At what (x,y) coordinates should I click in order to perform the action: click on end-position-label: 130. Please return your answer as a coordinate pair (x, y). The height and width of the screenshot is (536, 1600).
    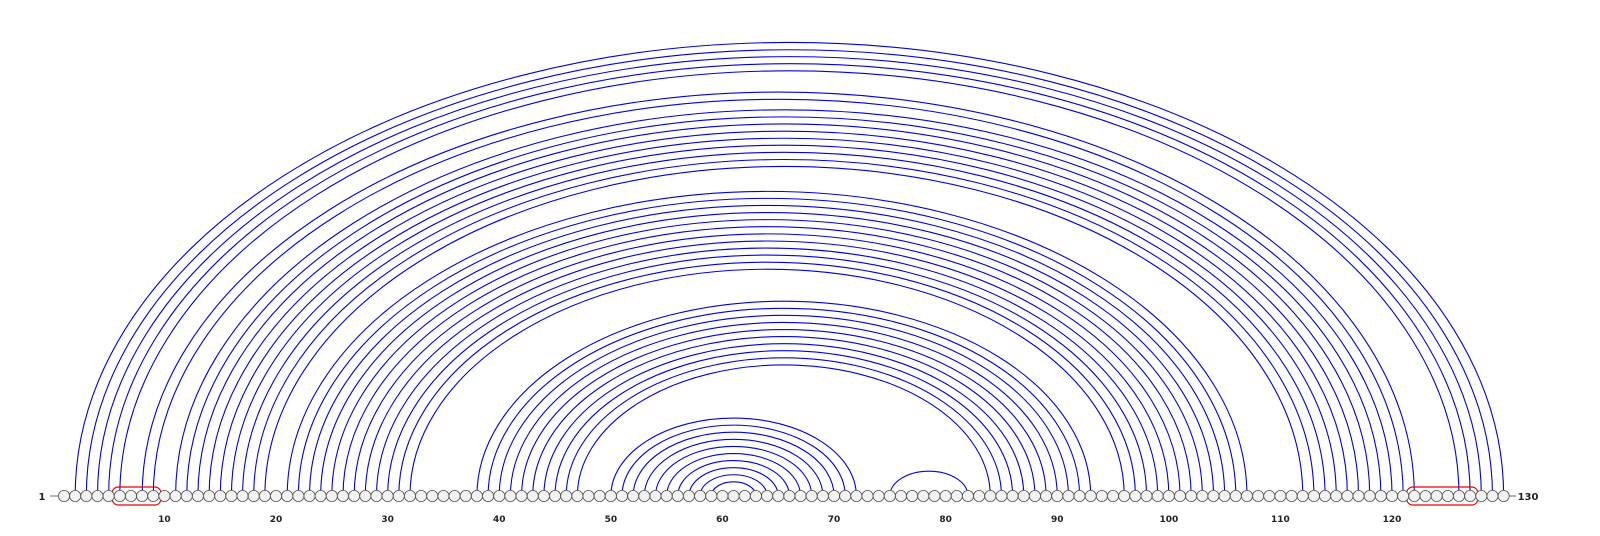
    Looking at the image, I should click on (1528, 497).